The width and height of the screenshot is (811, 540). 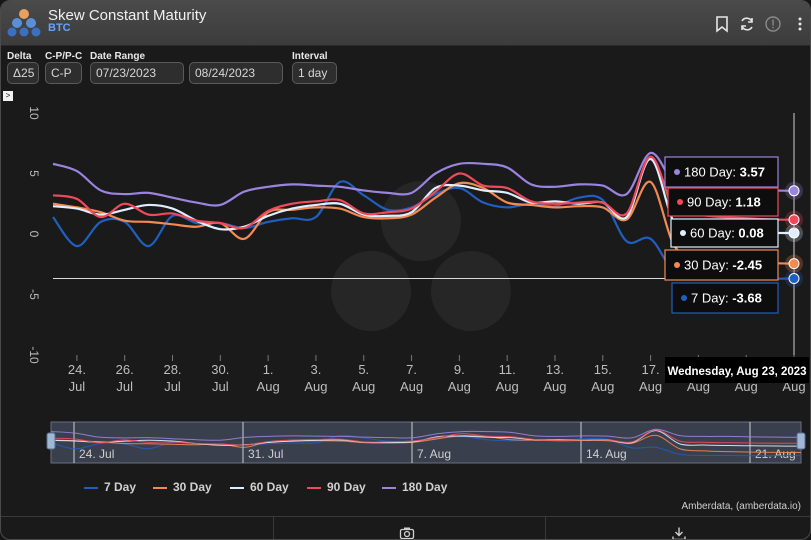 What do you see at coordinates (182, 487) in the screenshot?
I see `legend-item-30-day: 30 Day` at bounding box center [182, 487].